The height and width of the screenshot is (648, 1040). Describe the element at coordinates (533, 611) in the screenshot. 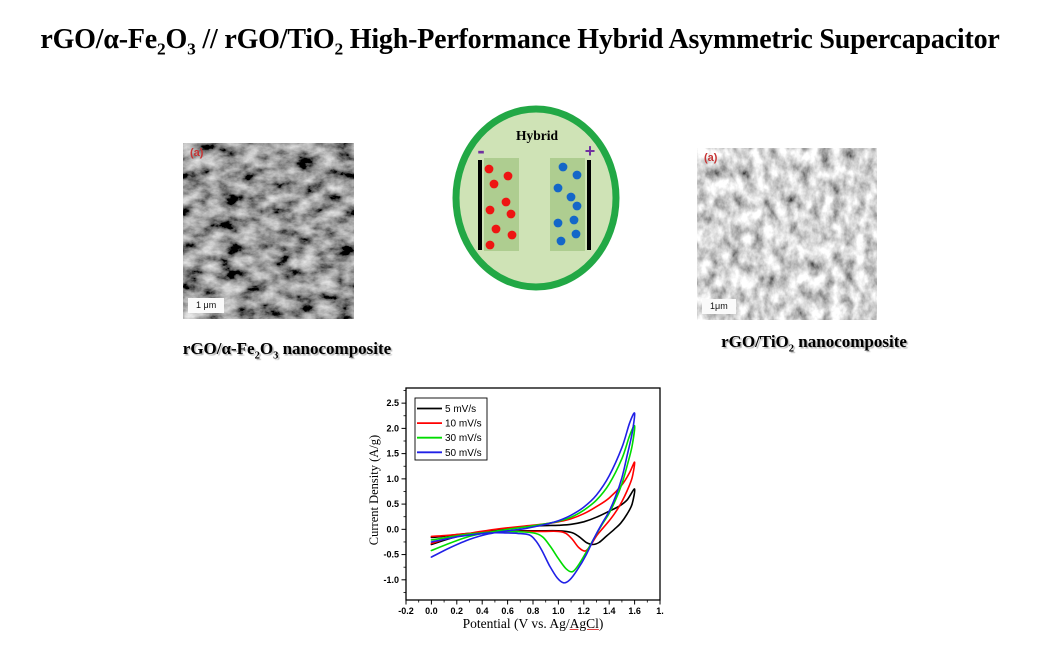

I see `x-tick-label: 0.8` at that location.